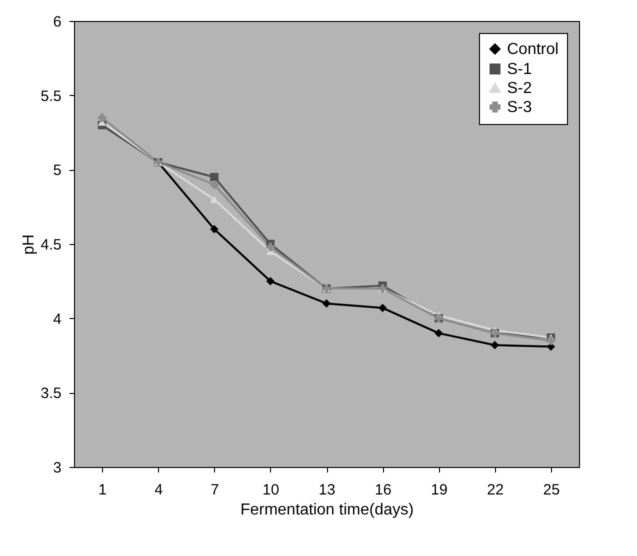  Describe the element at coordinates (519, 88) in the screenshot. I see `legend-label: S-2` at that location.